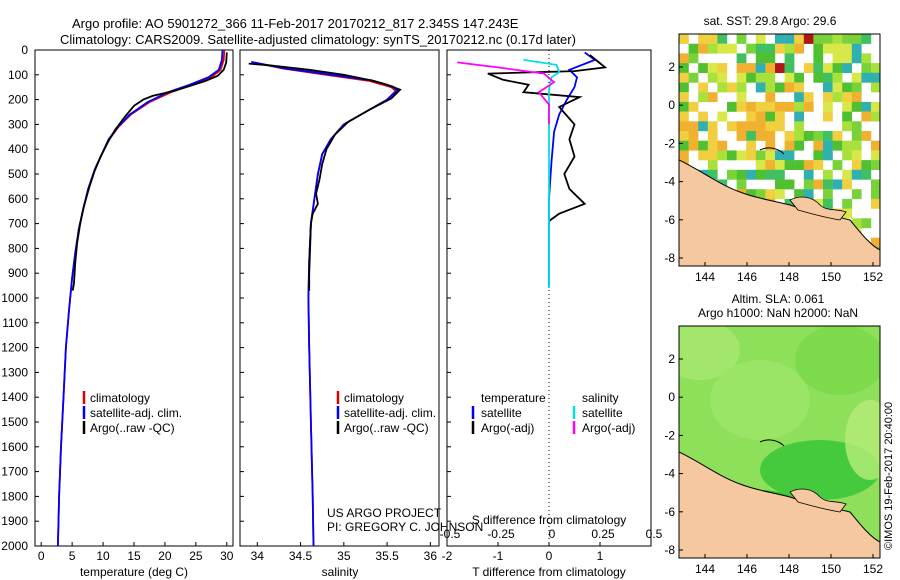  Describe the element at coordinates (654, 534) in the screenshot. I see `x2-tick-label: 0.5` at that location.